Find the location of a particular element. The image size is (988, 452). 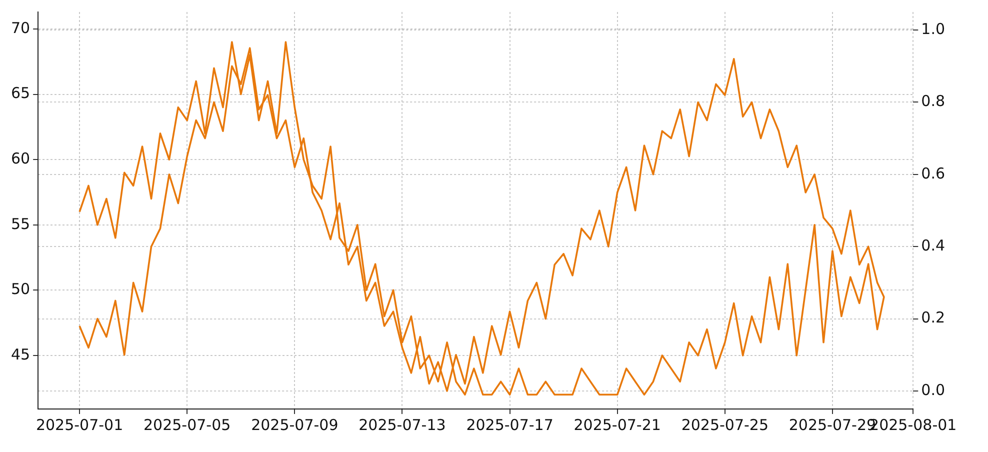

y2-tick-label: 0.6 is located at coordinates (933, 173).